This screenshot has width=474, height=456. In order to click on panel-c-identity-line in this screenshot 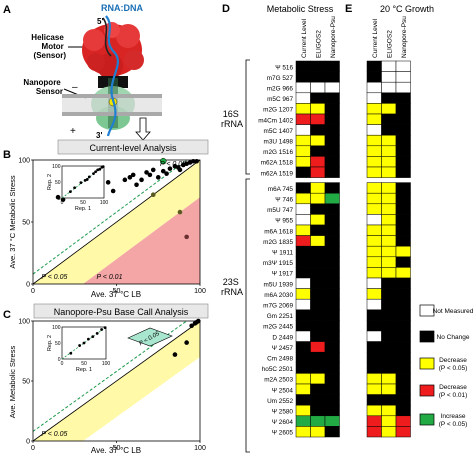, I will do `click(116, 381)`.